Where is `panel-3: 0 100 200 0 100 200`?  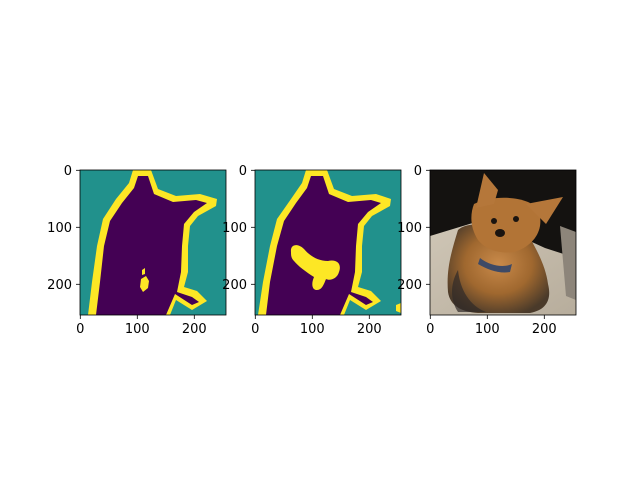
panel-3: 0 100 200 0 100 200 is located at coordinates (487, 250).